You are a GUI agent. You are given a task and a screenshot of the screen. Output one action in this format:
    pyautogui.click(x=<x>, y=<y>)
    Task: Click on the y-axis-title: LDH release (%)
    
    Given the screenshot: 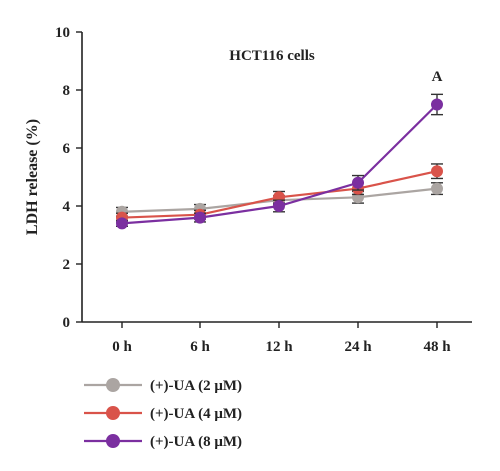 What is the action you would take?
    pyautogui.click(x=32, y=177)
    